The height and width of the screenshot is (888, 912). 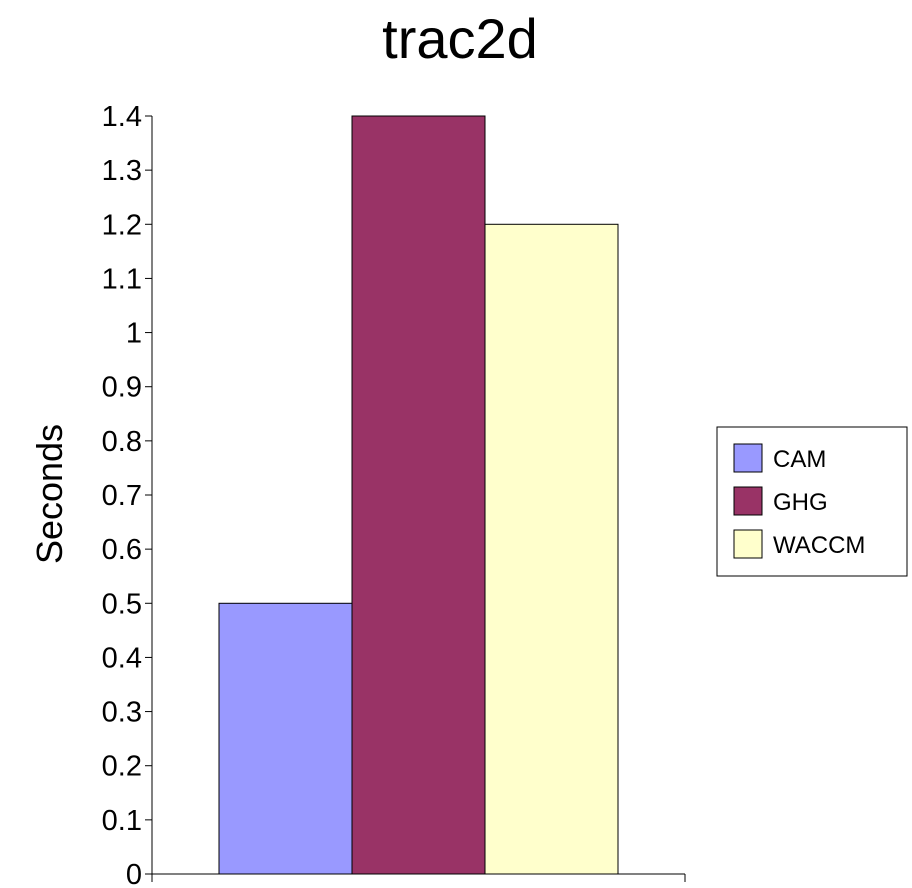 I want to click on legend: CAM GHG WACCM, so click(x=812, y=501).